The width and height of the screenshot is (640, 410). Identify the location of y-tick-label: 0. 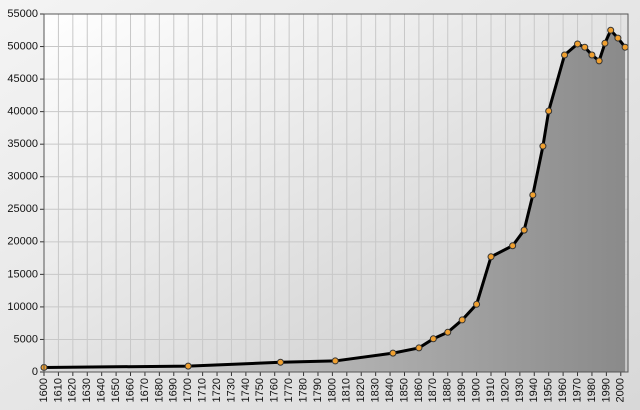
(35, 372).